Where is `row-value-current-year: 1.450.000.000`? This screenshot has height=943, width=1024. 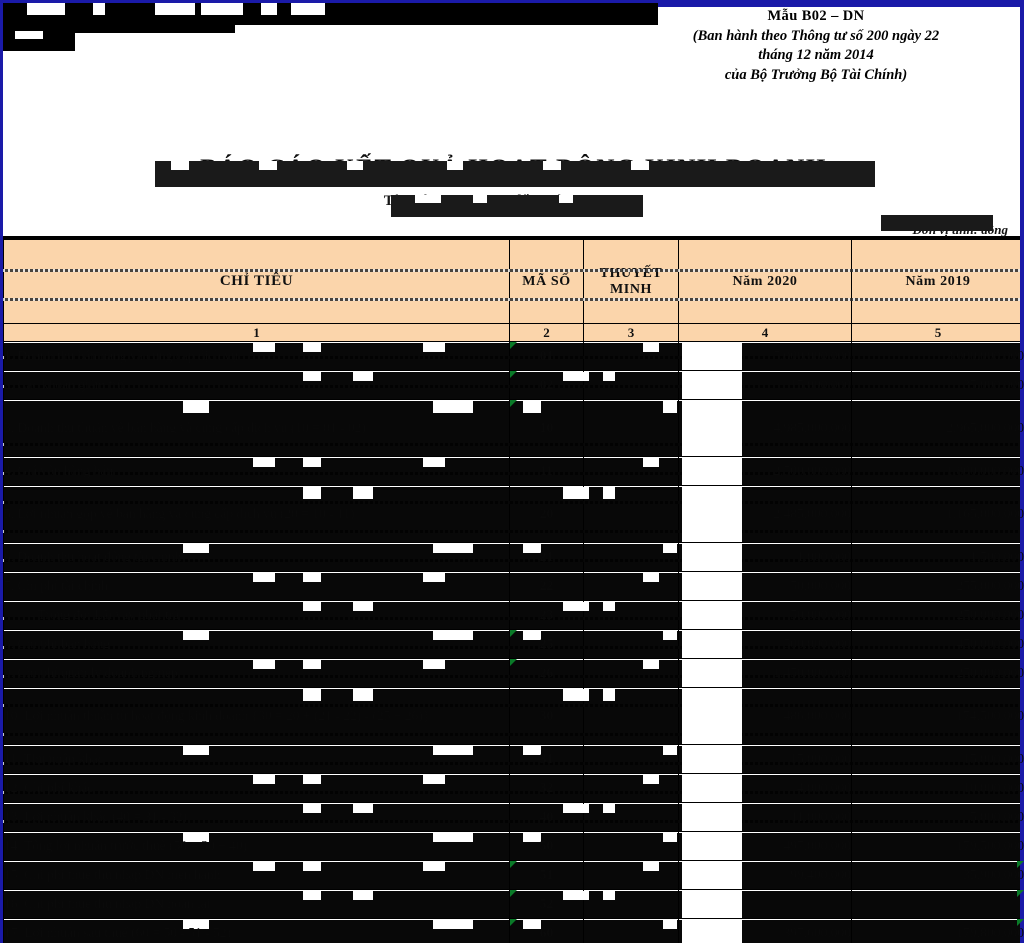 row-value-current-year: 1.450.000.000 is located at coordinates (765, 673).